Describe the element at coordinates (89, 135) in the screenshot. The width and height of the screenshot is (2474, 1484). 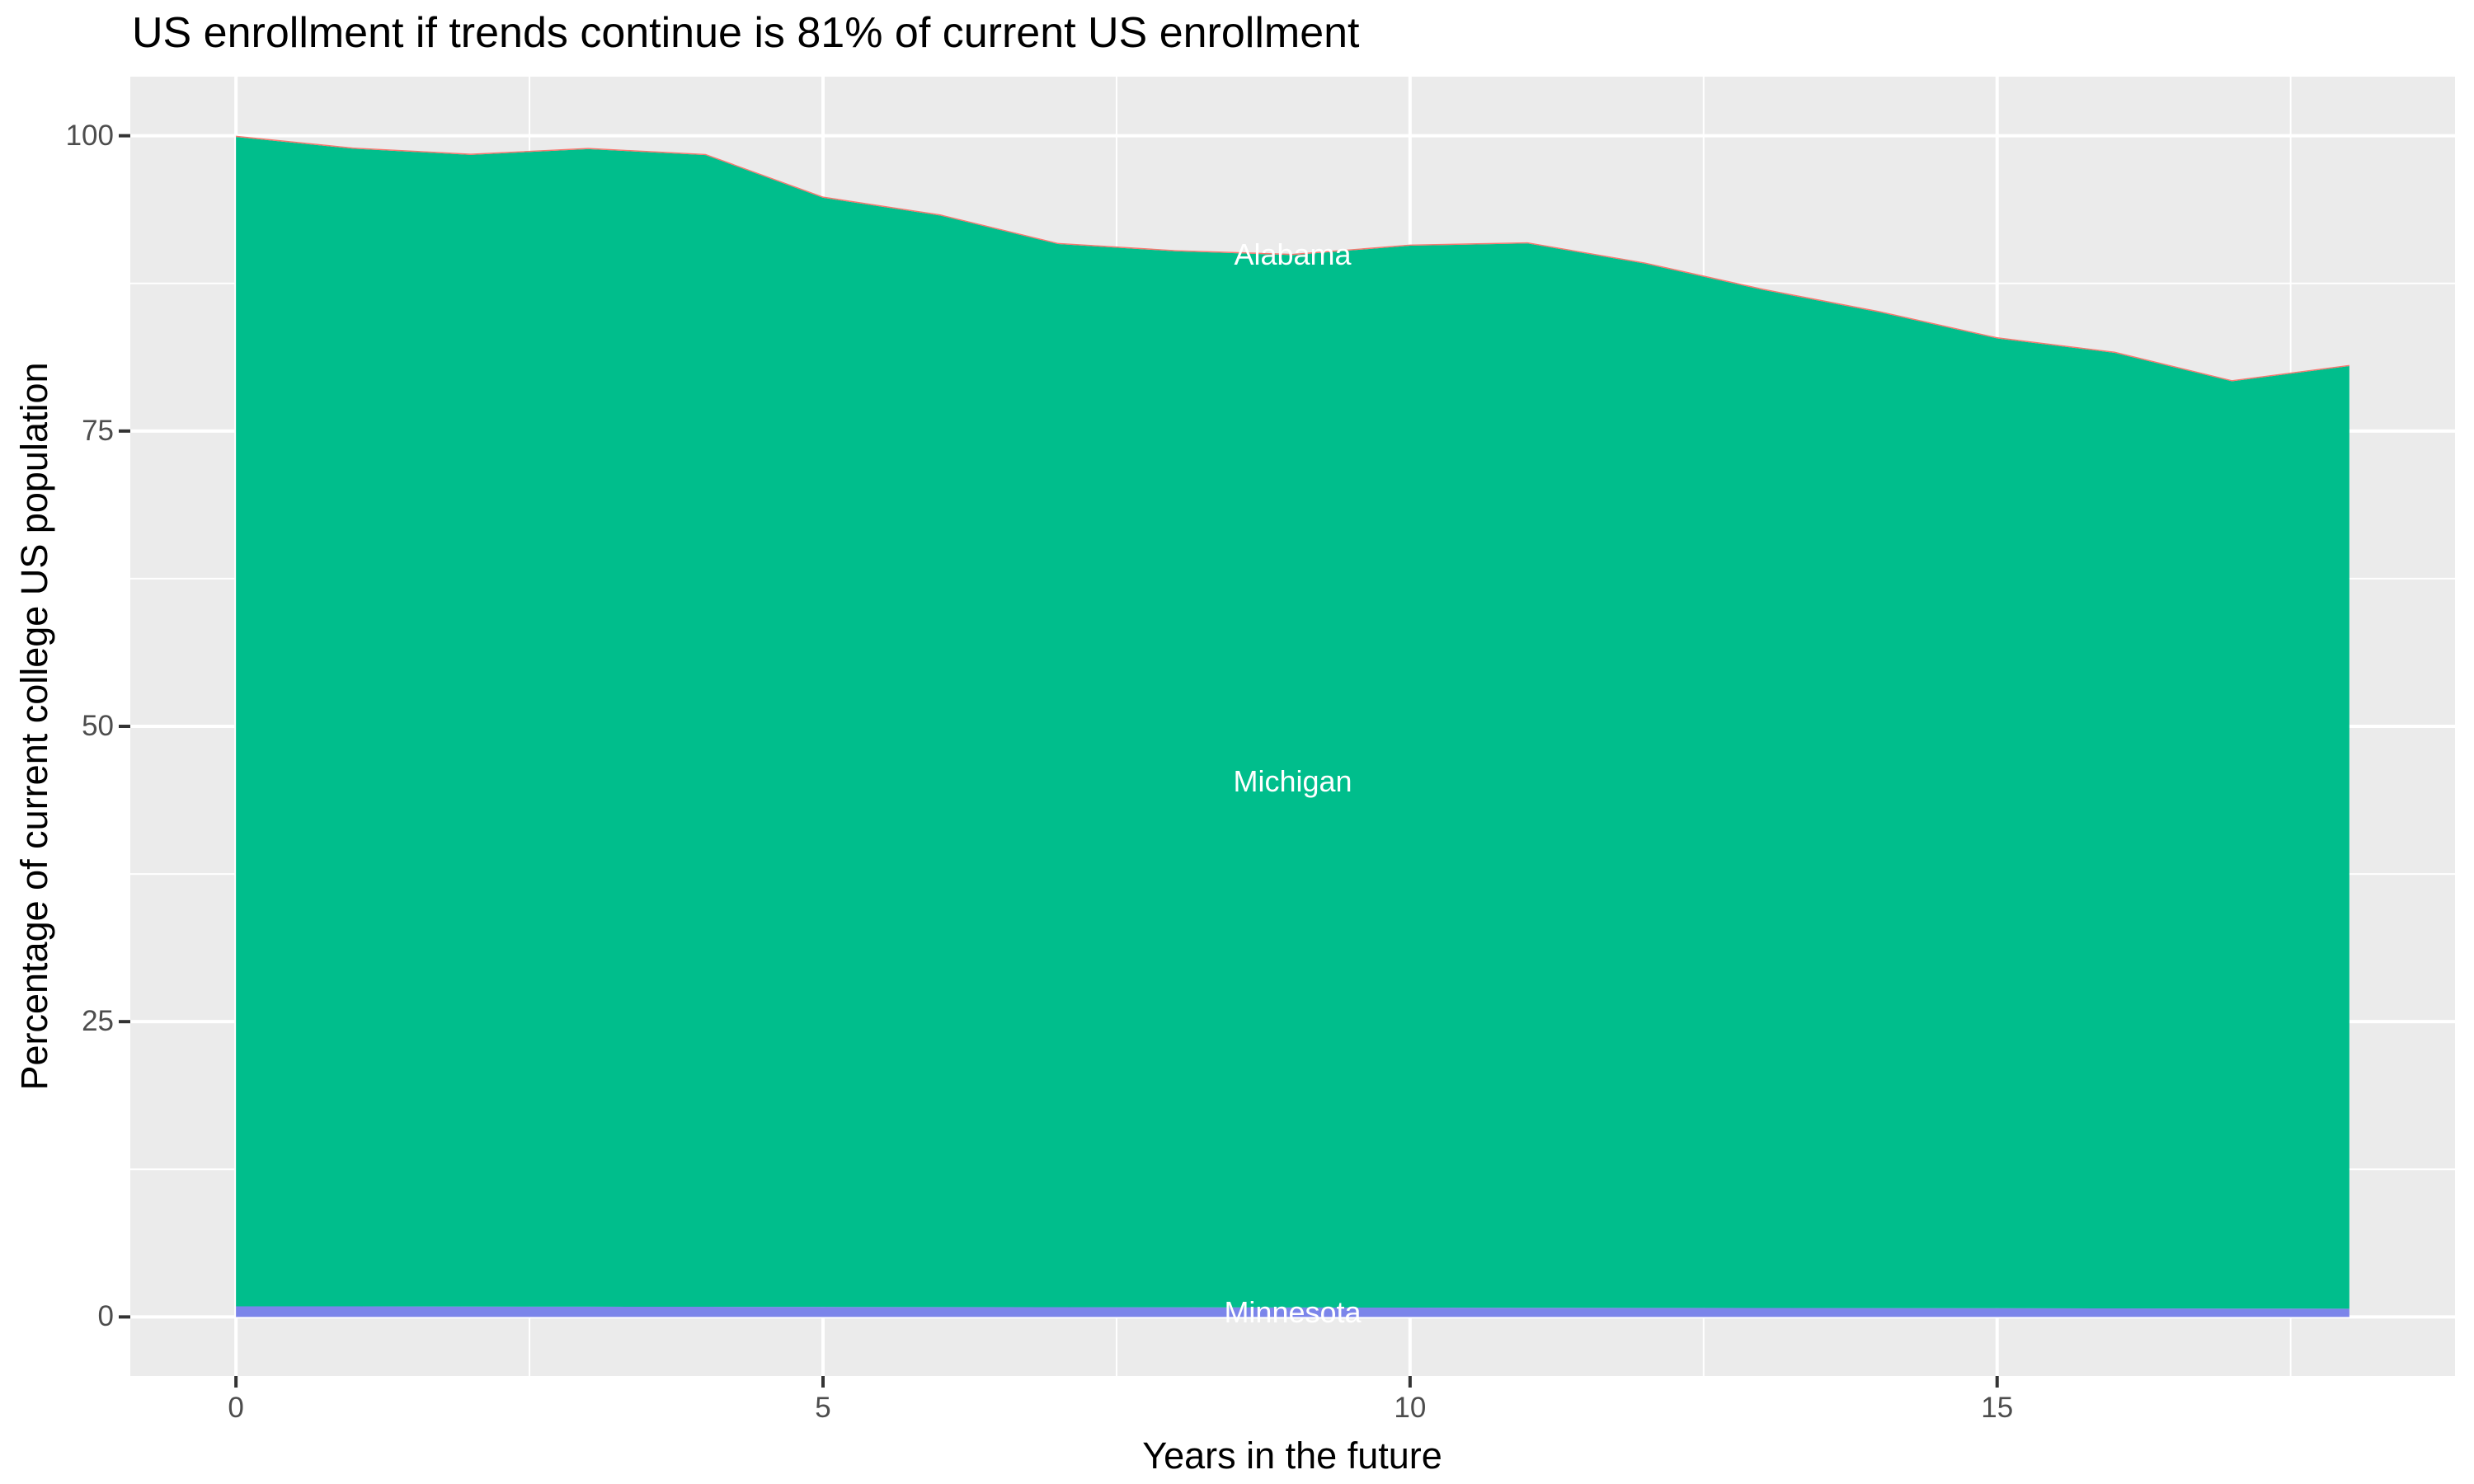
I see `y-tick-label: 100` at that location.